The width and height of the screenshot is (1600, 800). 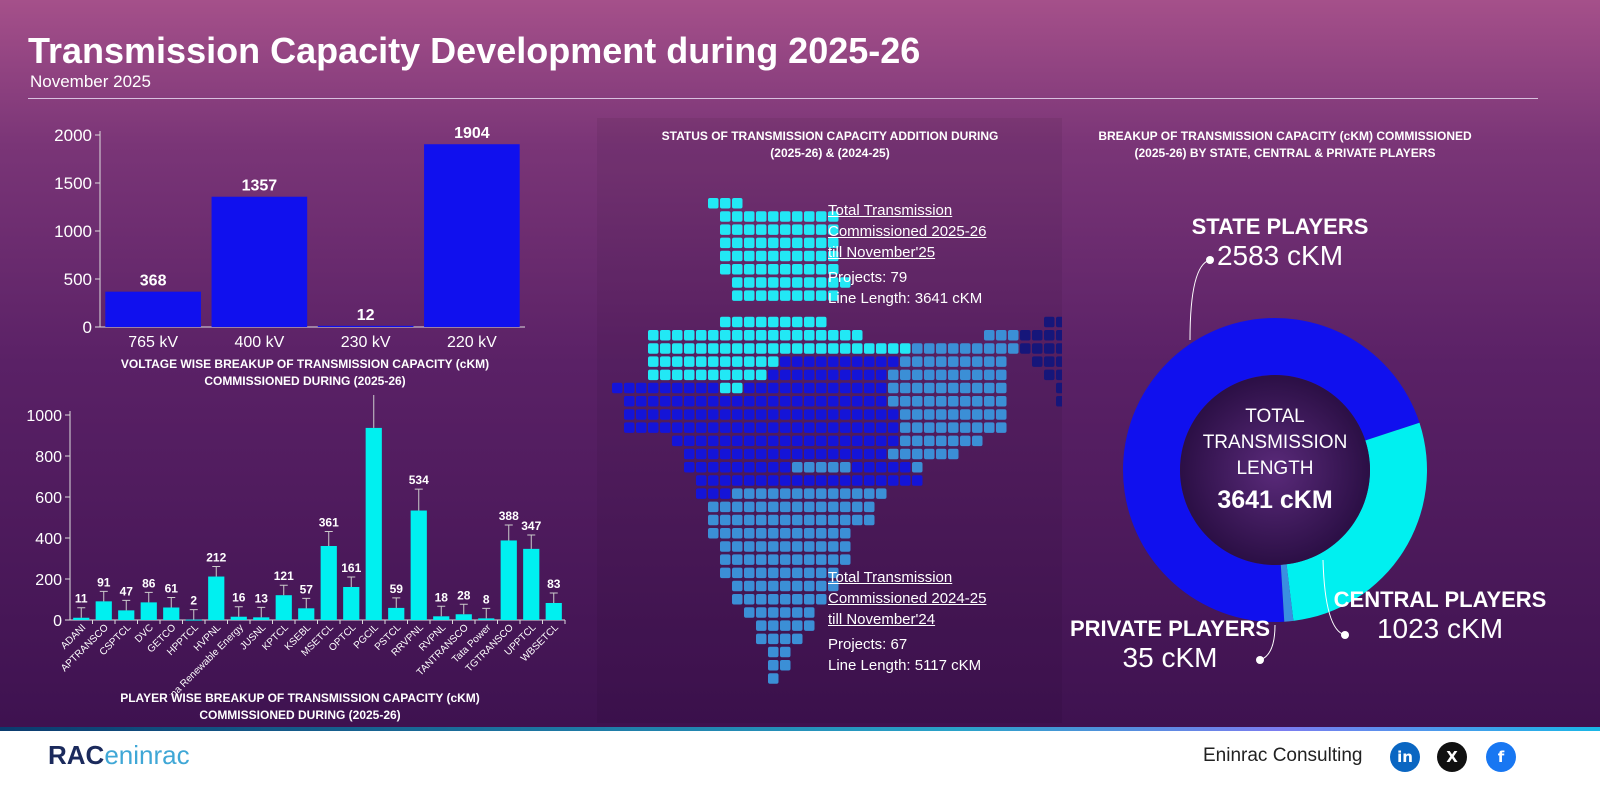 I want to click on y-tick-label: 200, so click(x=48, y=580).